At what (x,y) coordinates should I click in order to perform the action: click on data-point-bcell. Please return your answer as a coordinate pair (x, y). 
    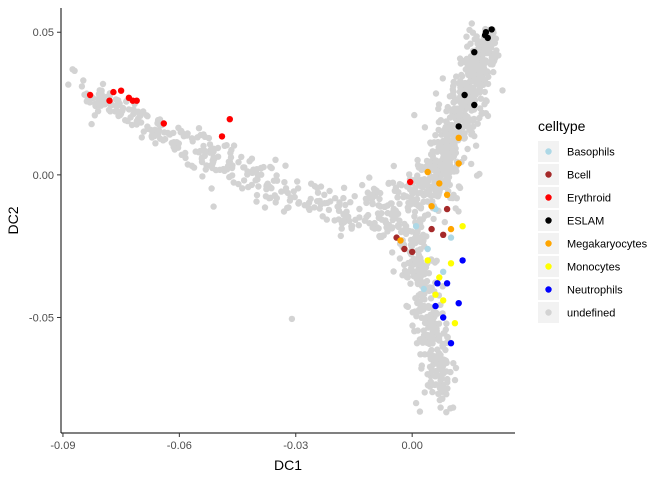
    Looking at the image, I should click on (443, 234).